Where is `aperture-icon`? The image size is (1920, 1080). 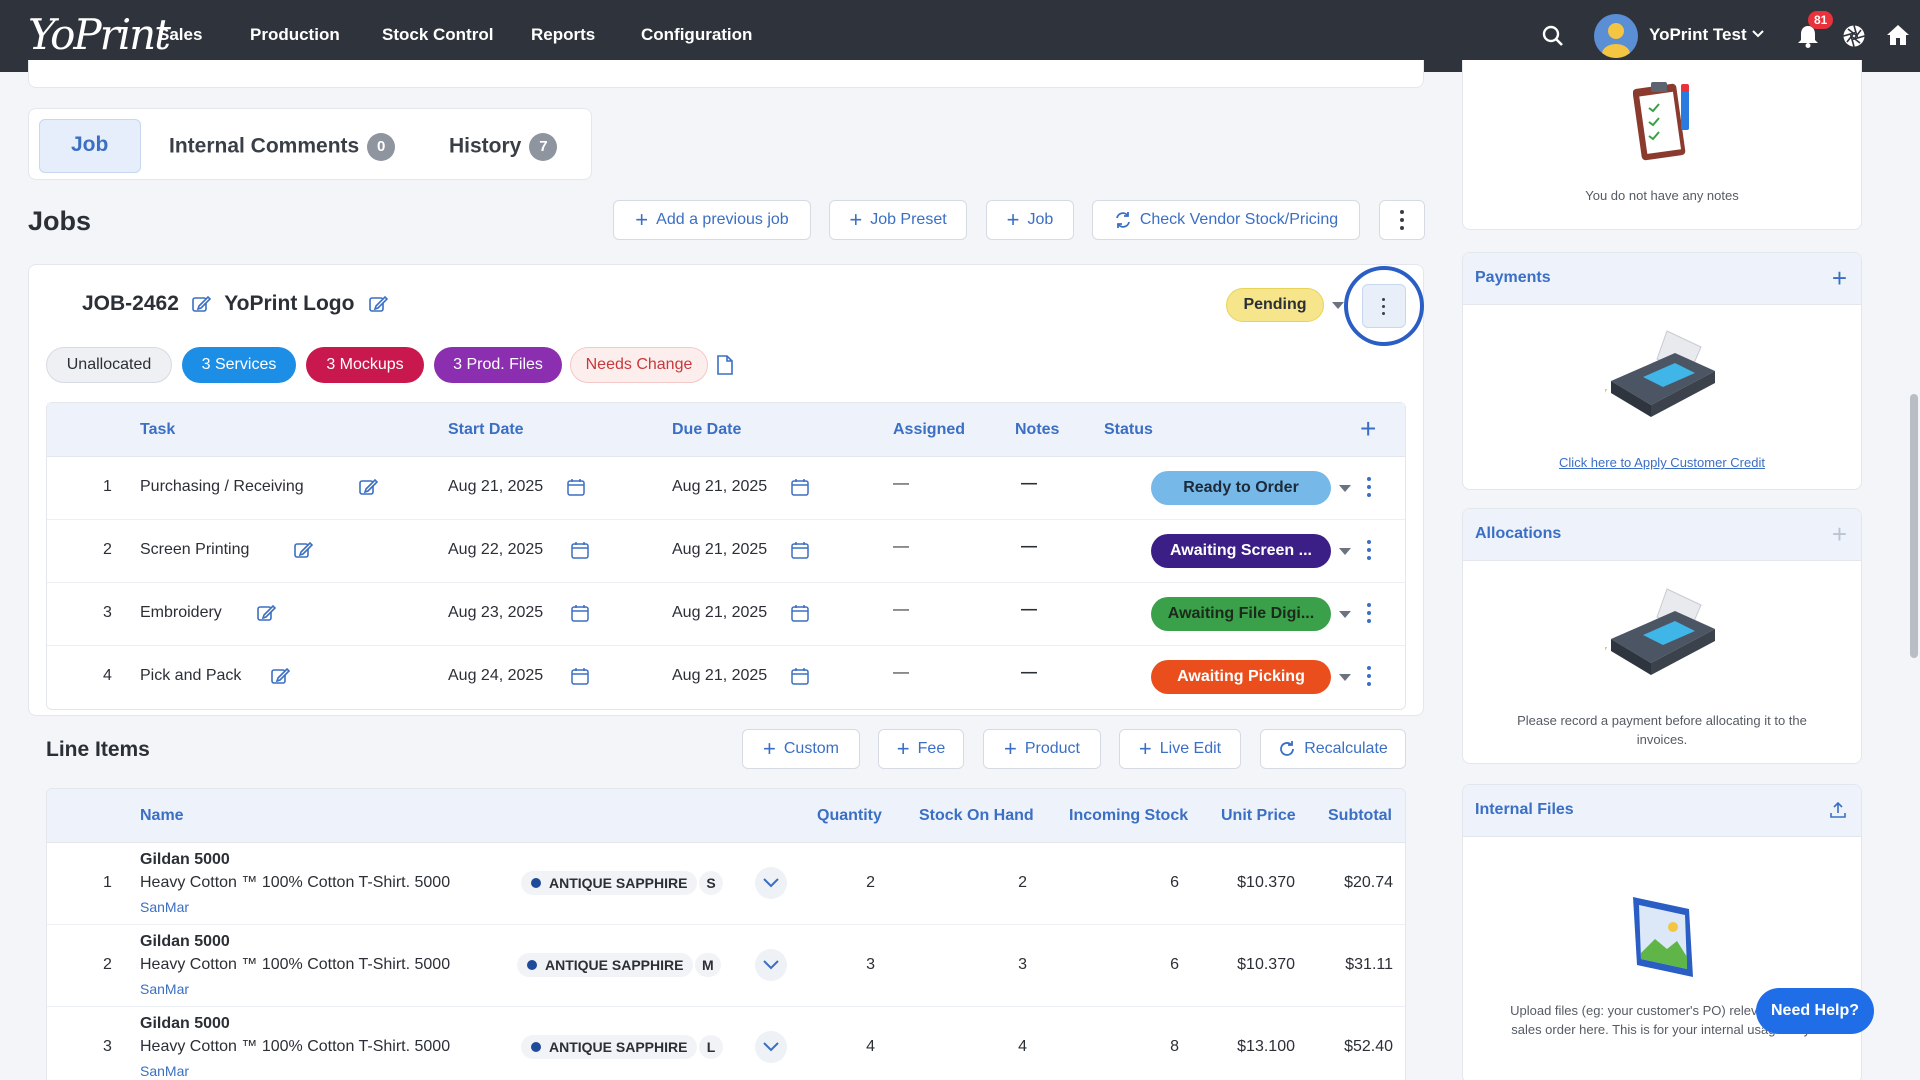 aperture-icon is located at coordinates (1854, 36).